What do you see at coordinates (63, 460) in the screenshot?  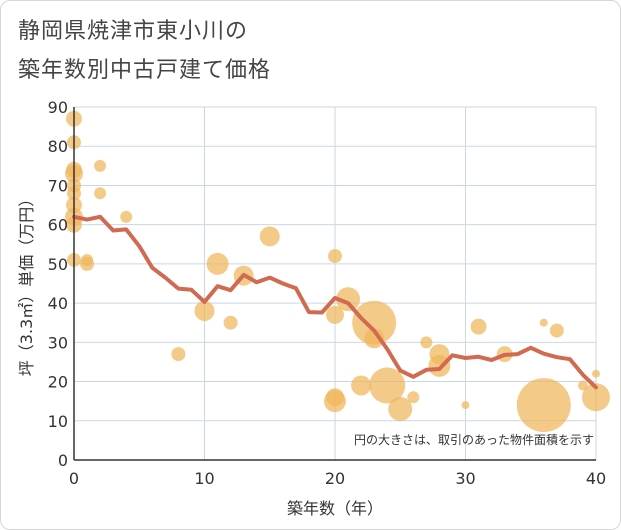 I see `y-tick-label: 0` at bounding box center [63, 460].